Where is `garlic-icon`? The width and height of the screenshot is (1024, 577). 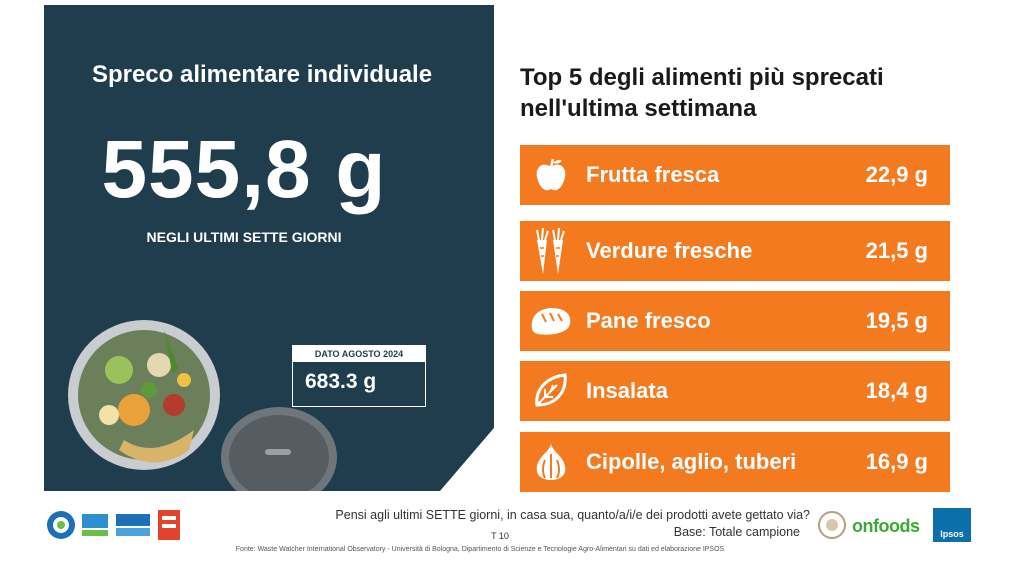 garlic-icon is located at coordinates (551, 462).